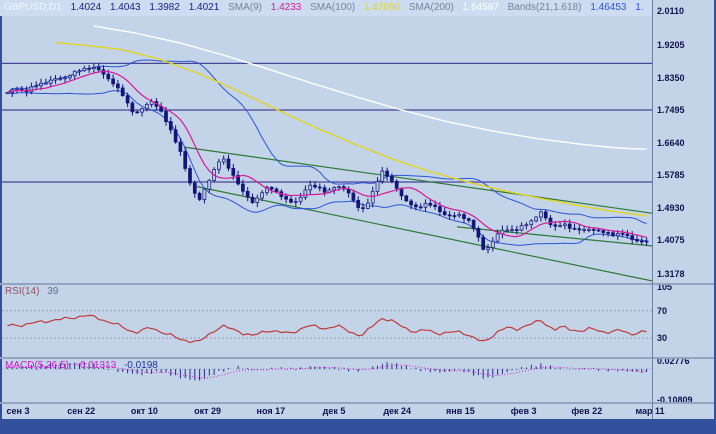 The height and width of the screenshot is (434, 716). What do you see at coordinates (86, 7) in the screenshot?
I see `quote-open: 1.4024` at bounding box center [86, 7].